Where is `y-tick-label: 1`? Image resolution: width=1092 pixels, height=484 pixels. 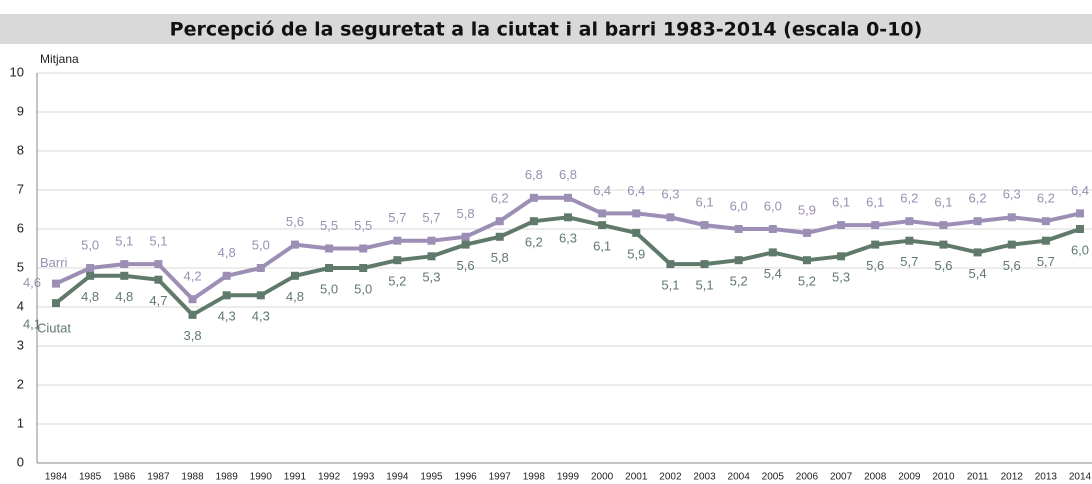 y-tick-label: 1 is located at coordinates (20, 422).